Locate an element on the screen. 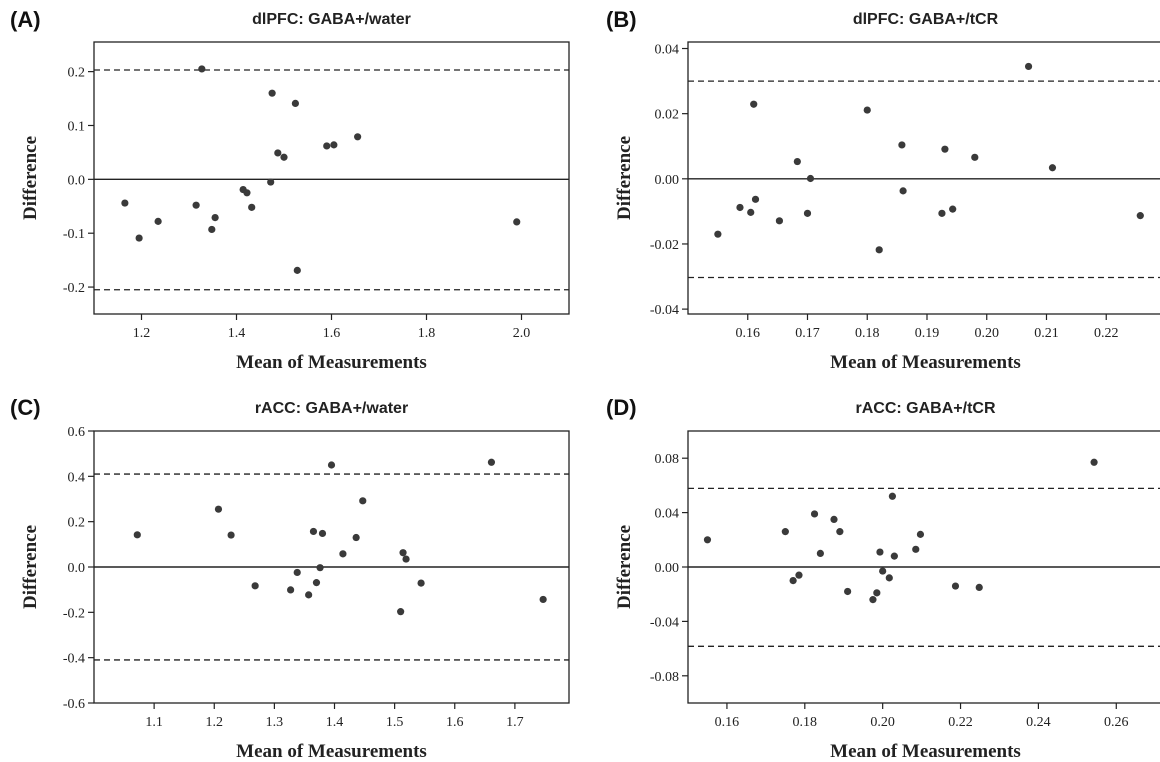 This screenshot has height=762, width=1160. x-tick-label: 1.1 is located at coordinates (154, 722).